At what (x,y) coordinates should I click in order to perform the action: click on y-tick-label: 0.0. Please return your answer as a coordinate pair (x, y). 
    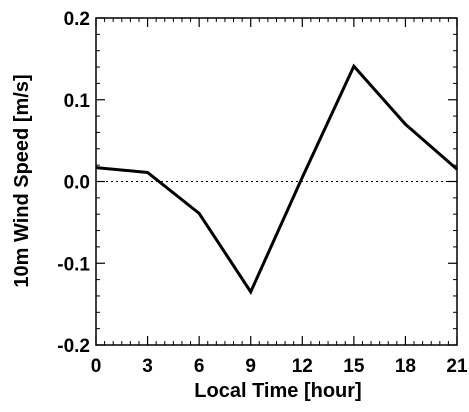
    Looking at the image, I should click on (77, 183).